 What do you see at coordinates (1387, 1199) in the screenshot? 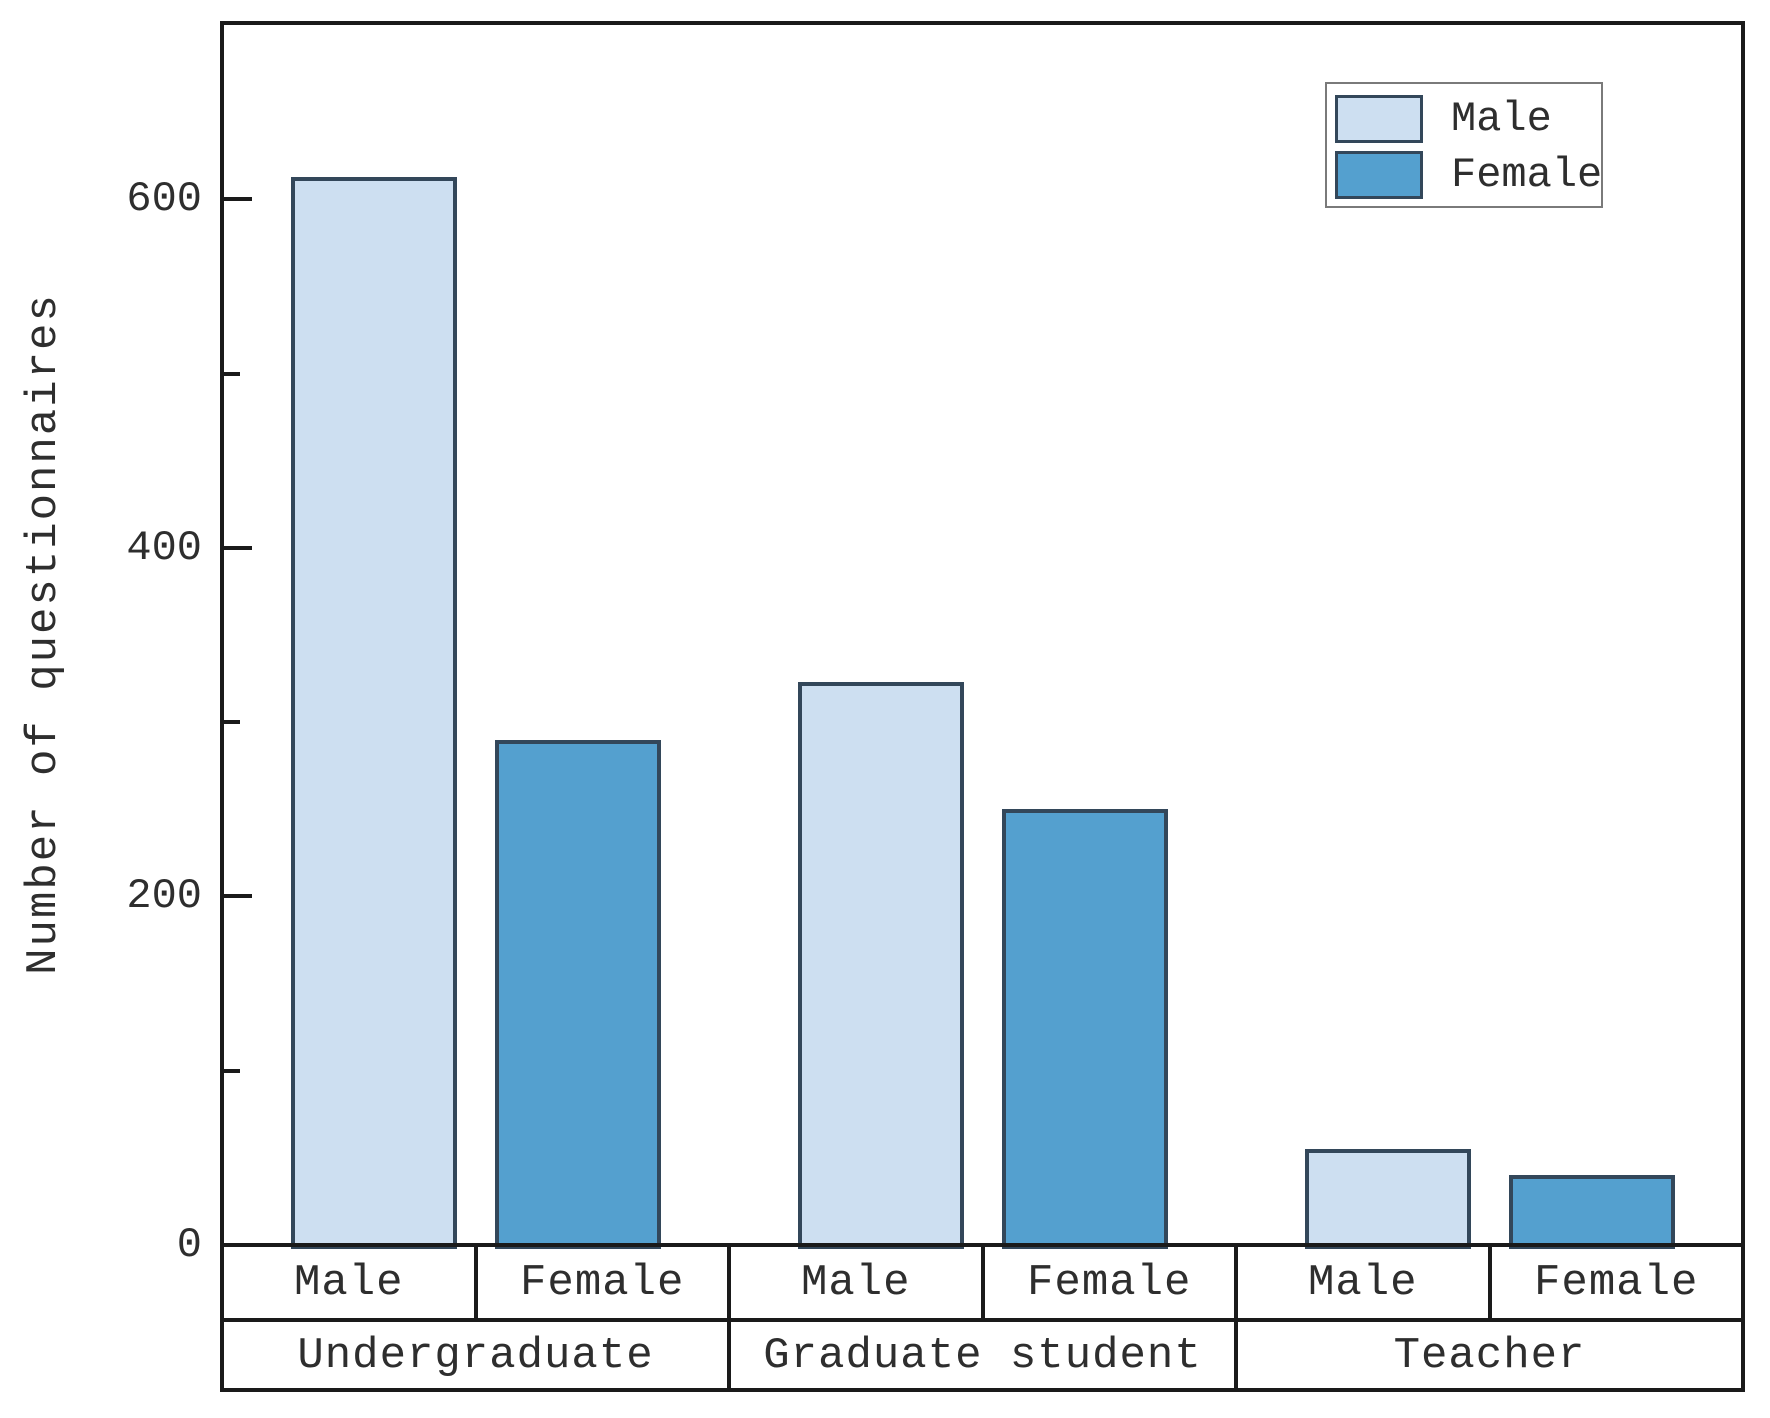
I see `bar-teacher-male` at bounding box center [1387, 1199].